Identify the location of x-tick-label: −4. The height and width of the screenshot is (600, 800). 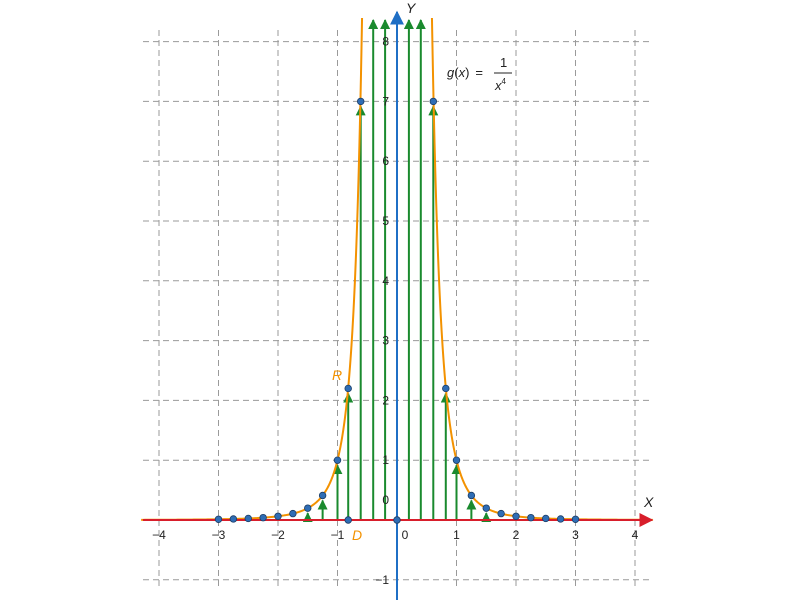
(159, 535).